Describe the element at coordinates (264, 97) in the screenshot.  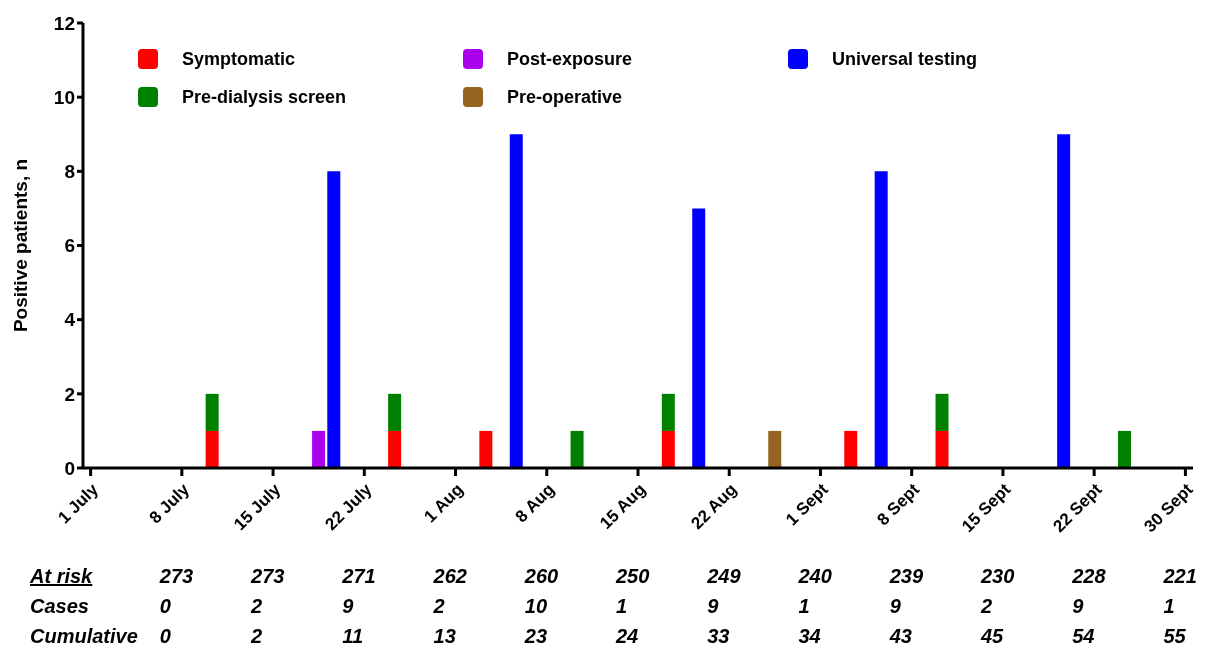
I see `legend-label: Pre-dialysis screen` at that location.